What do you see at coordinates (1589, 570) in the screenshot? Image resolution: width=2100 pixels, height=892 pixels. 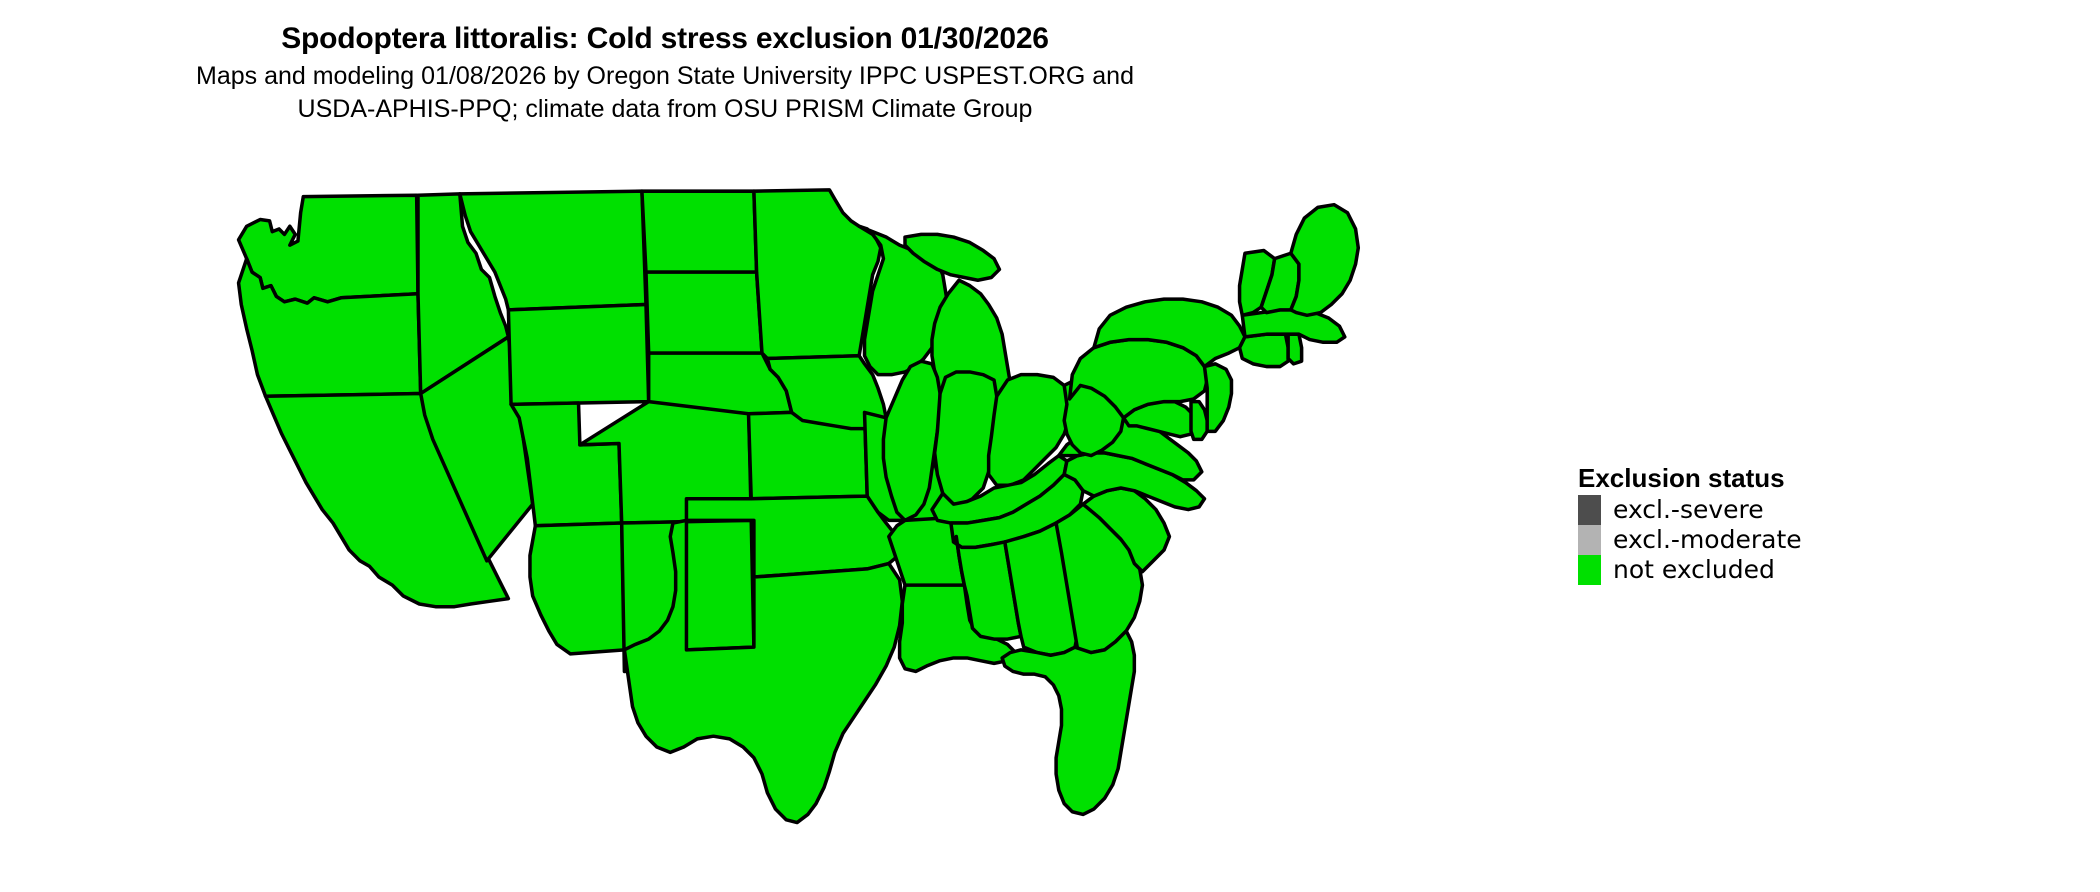 I see `legend-swatch-not-excluded` at bounding box center [1589, 570].